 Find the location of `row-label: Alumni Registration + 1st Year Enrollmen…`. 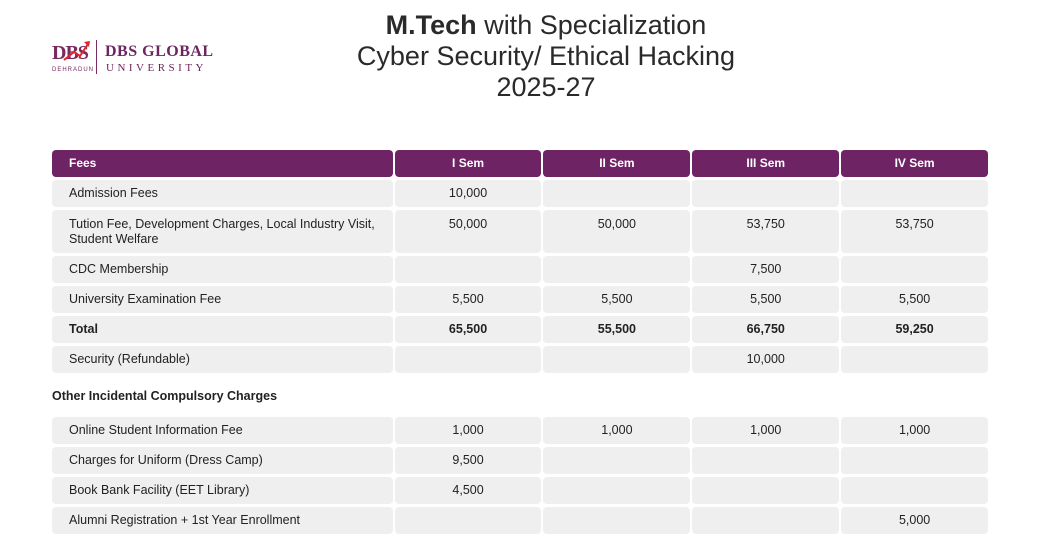

row-label: Alumni Registration + 1st Year Enrollmen… is located at coordinates (222, 520).